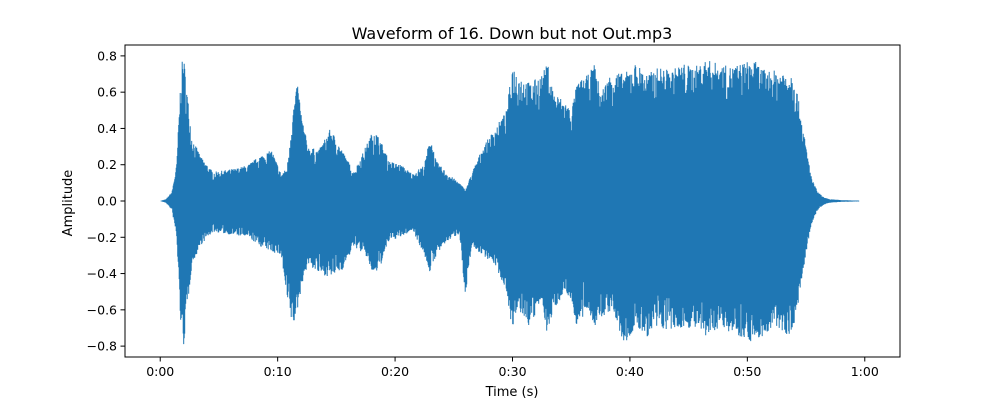  Describe the element at coordinates (107, 164) in the screenshot. I see `y-tick-label: 0.2` at that location.